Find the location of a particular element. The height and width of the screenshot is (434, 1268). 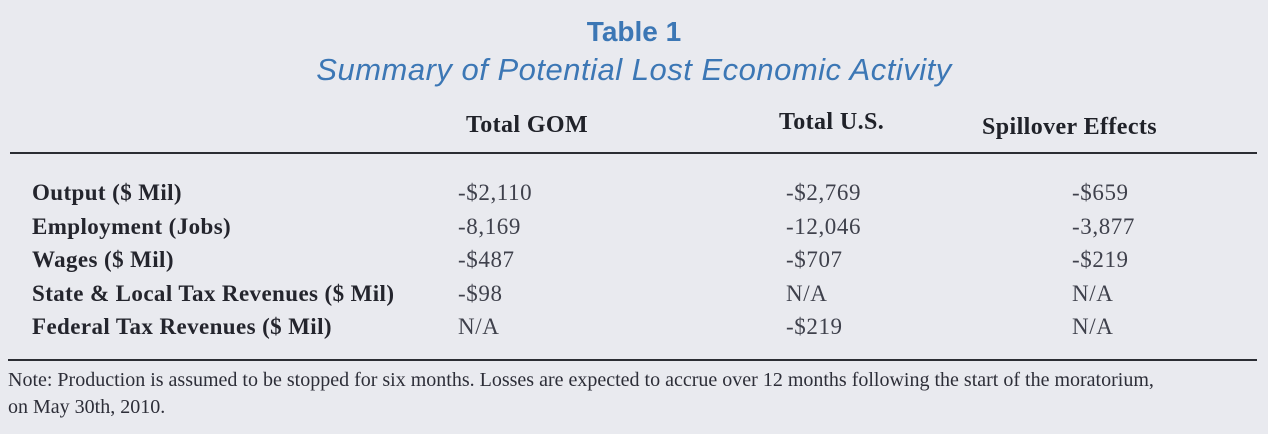

cell-total-us: -$219 is located at coordinates (814, 326).